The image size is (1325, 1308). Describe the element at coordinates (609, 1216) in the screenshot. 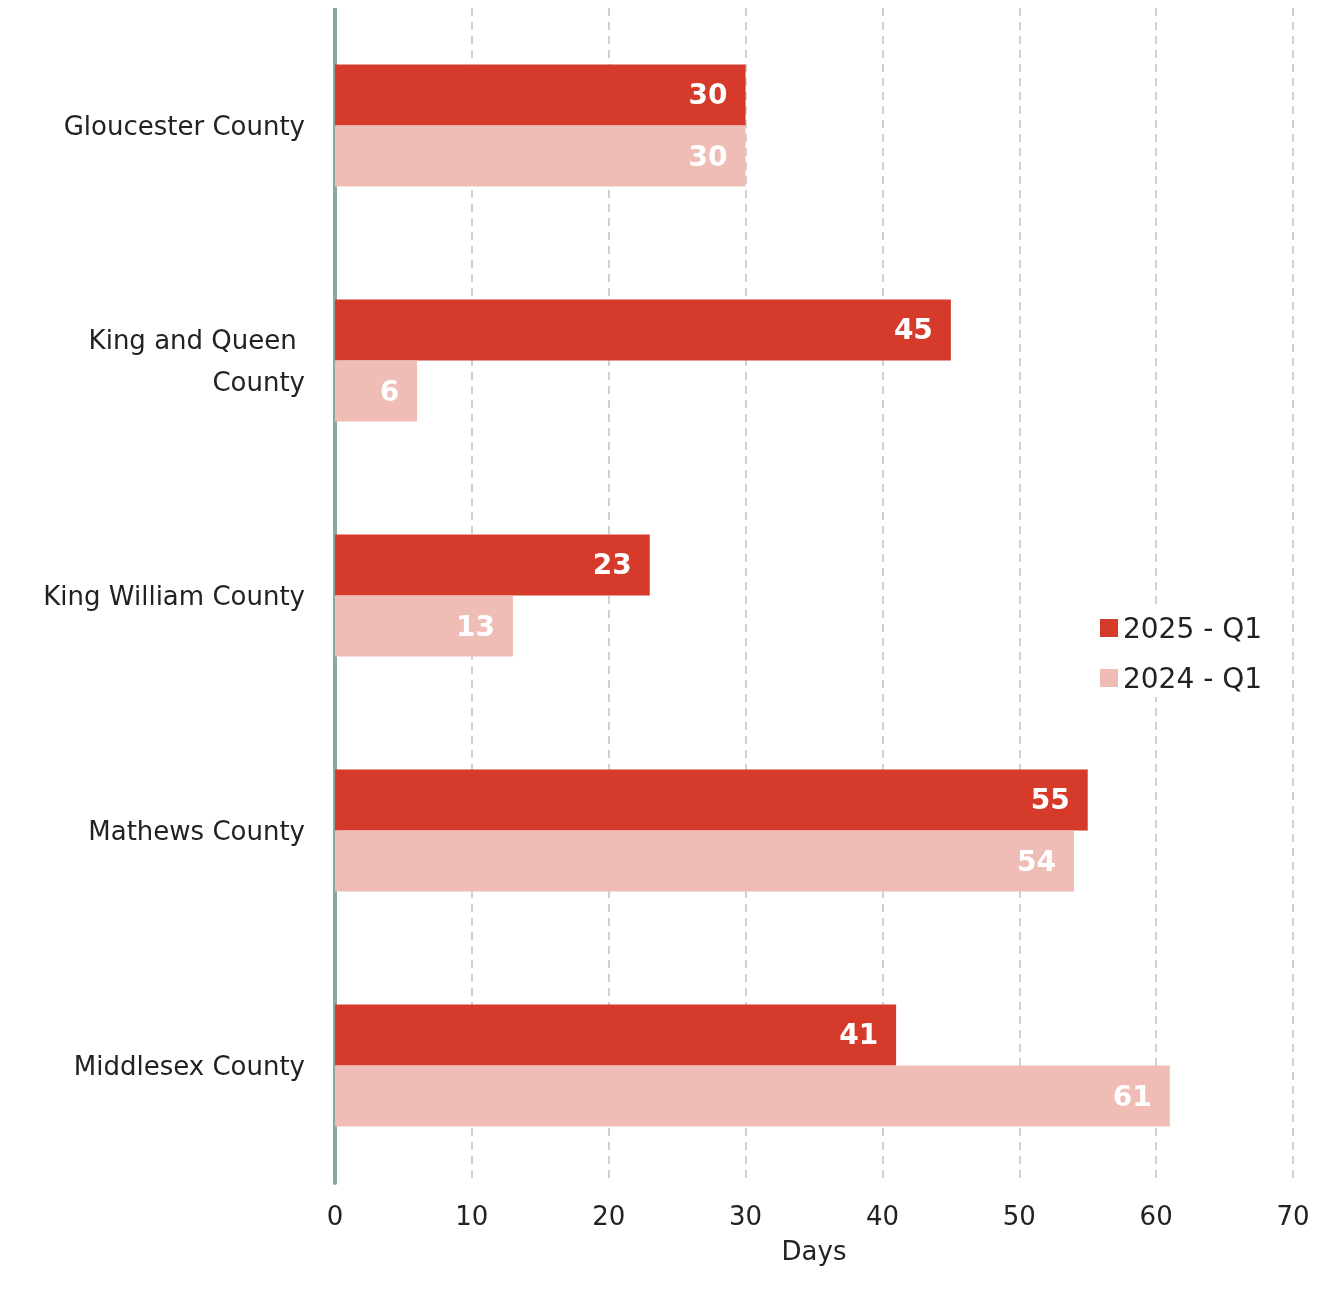

I see `x-tick-label: 20` at that location.